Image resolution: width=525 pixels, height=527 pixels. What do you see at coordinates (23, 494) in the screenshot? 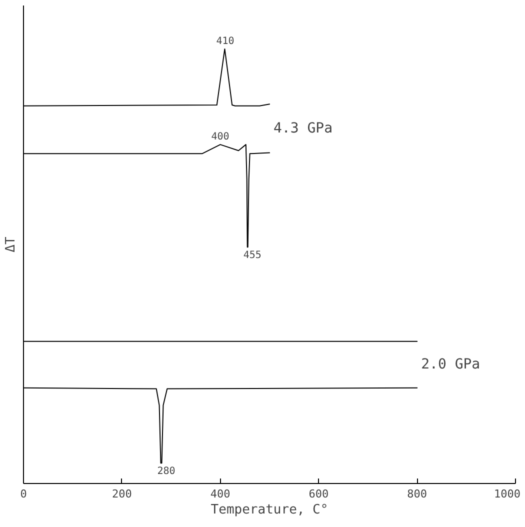
I see `x-tick-label: 0` at bounding box center [23, 494].